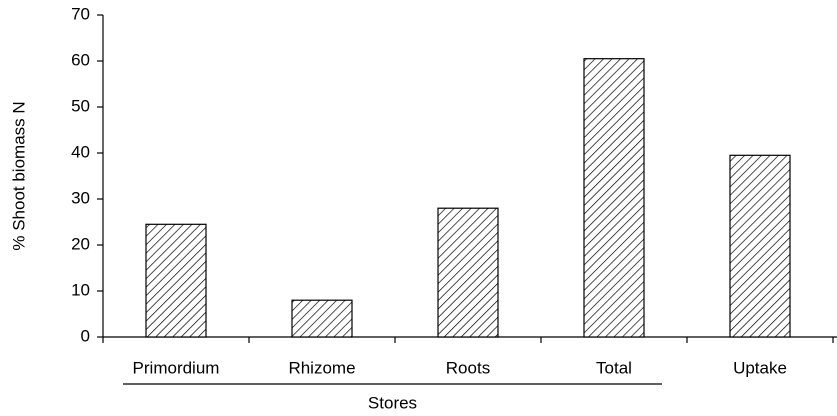  Describe the element at coordinates (80, 151) in the screenshot. I see `y-tick-label: 40` at that location.